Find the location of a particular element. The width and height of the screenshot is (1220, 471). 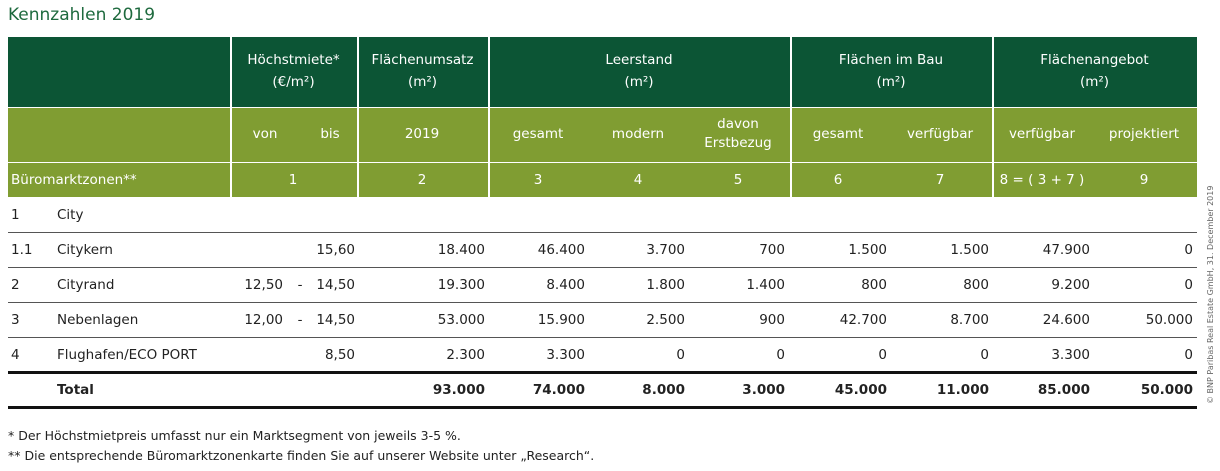

rent-from: 12,50 is located at coordinates (263, 284).